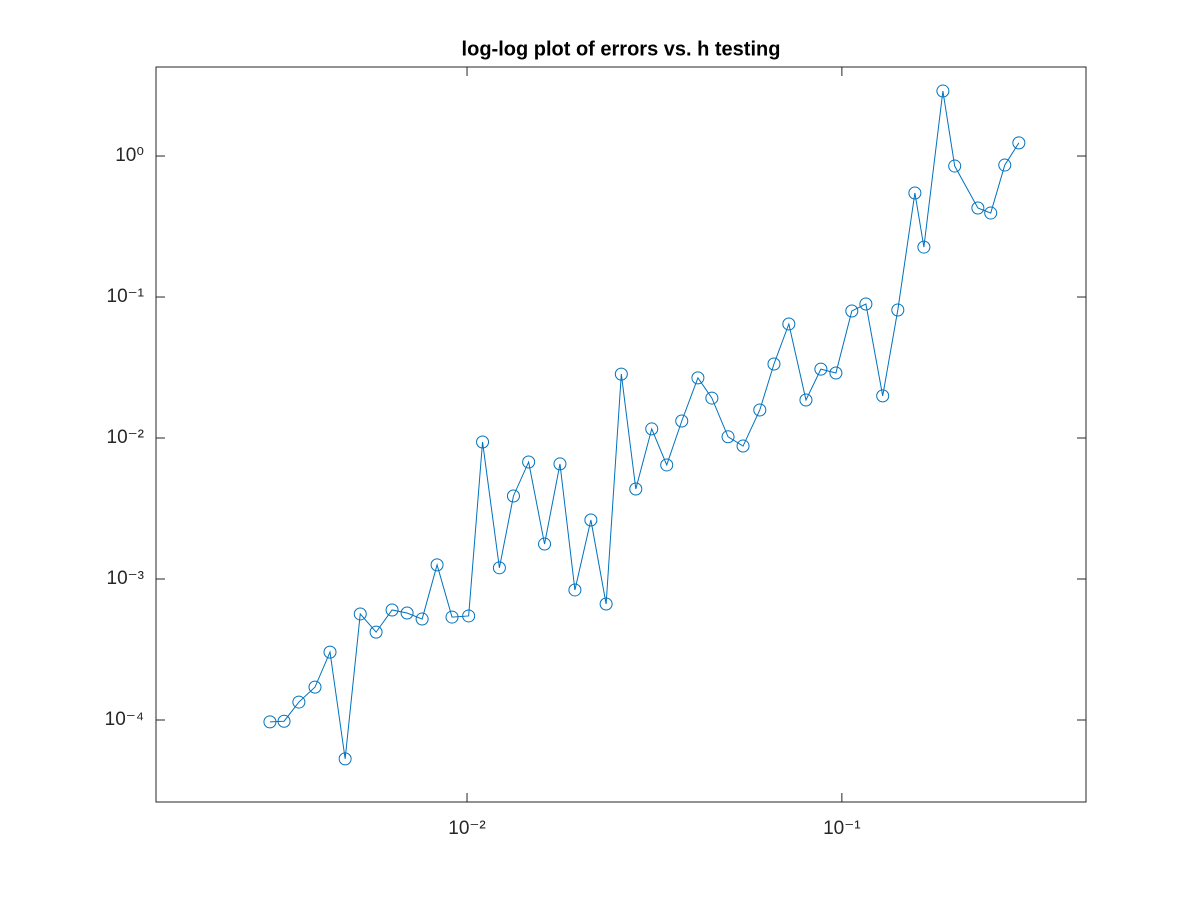 Image resolution: width=1200 pixels, height=900 pixels. Describe the element at coordinates (126, 437) in the screenshot. I see `y-tick-label: 10⁻²` at that location.